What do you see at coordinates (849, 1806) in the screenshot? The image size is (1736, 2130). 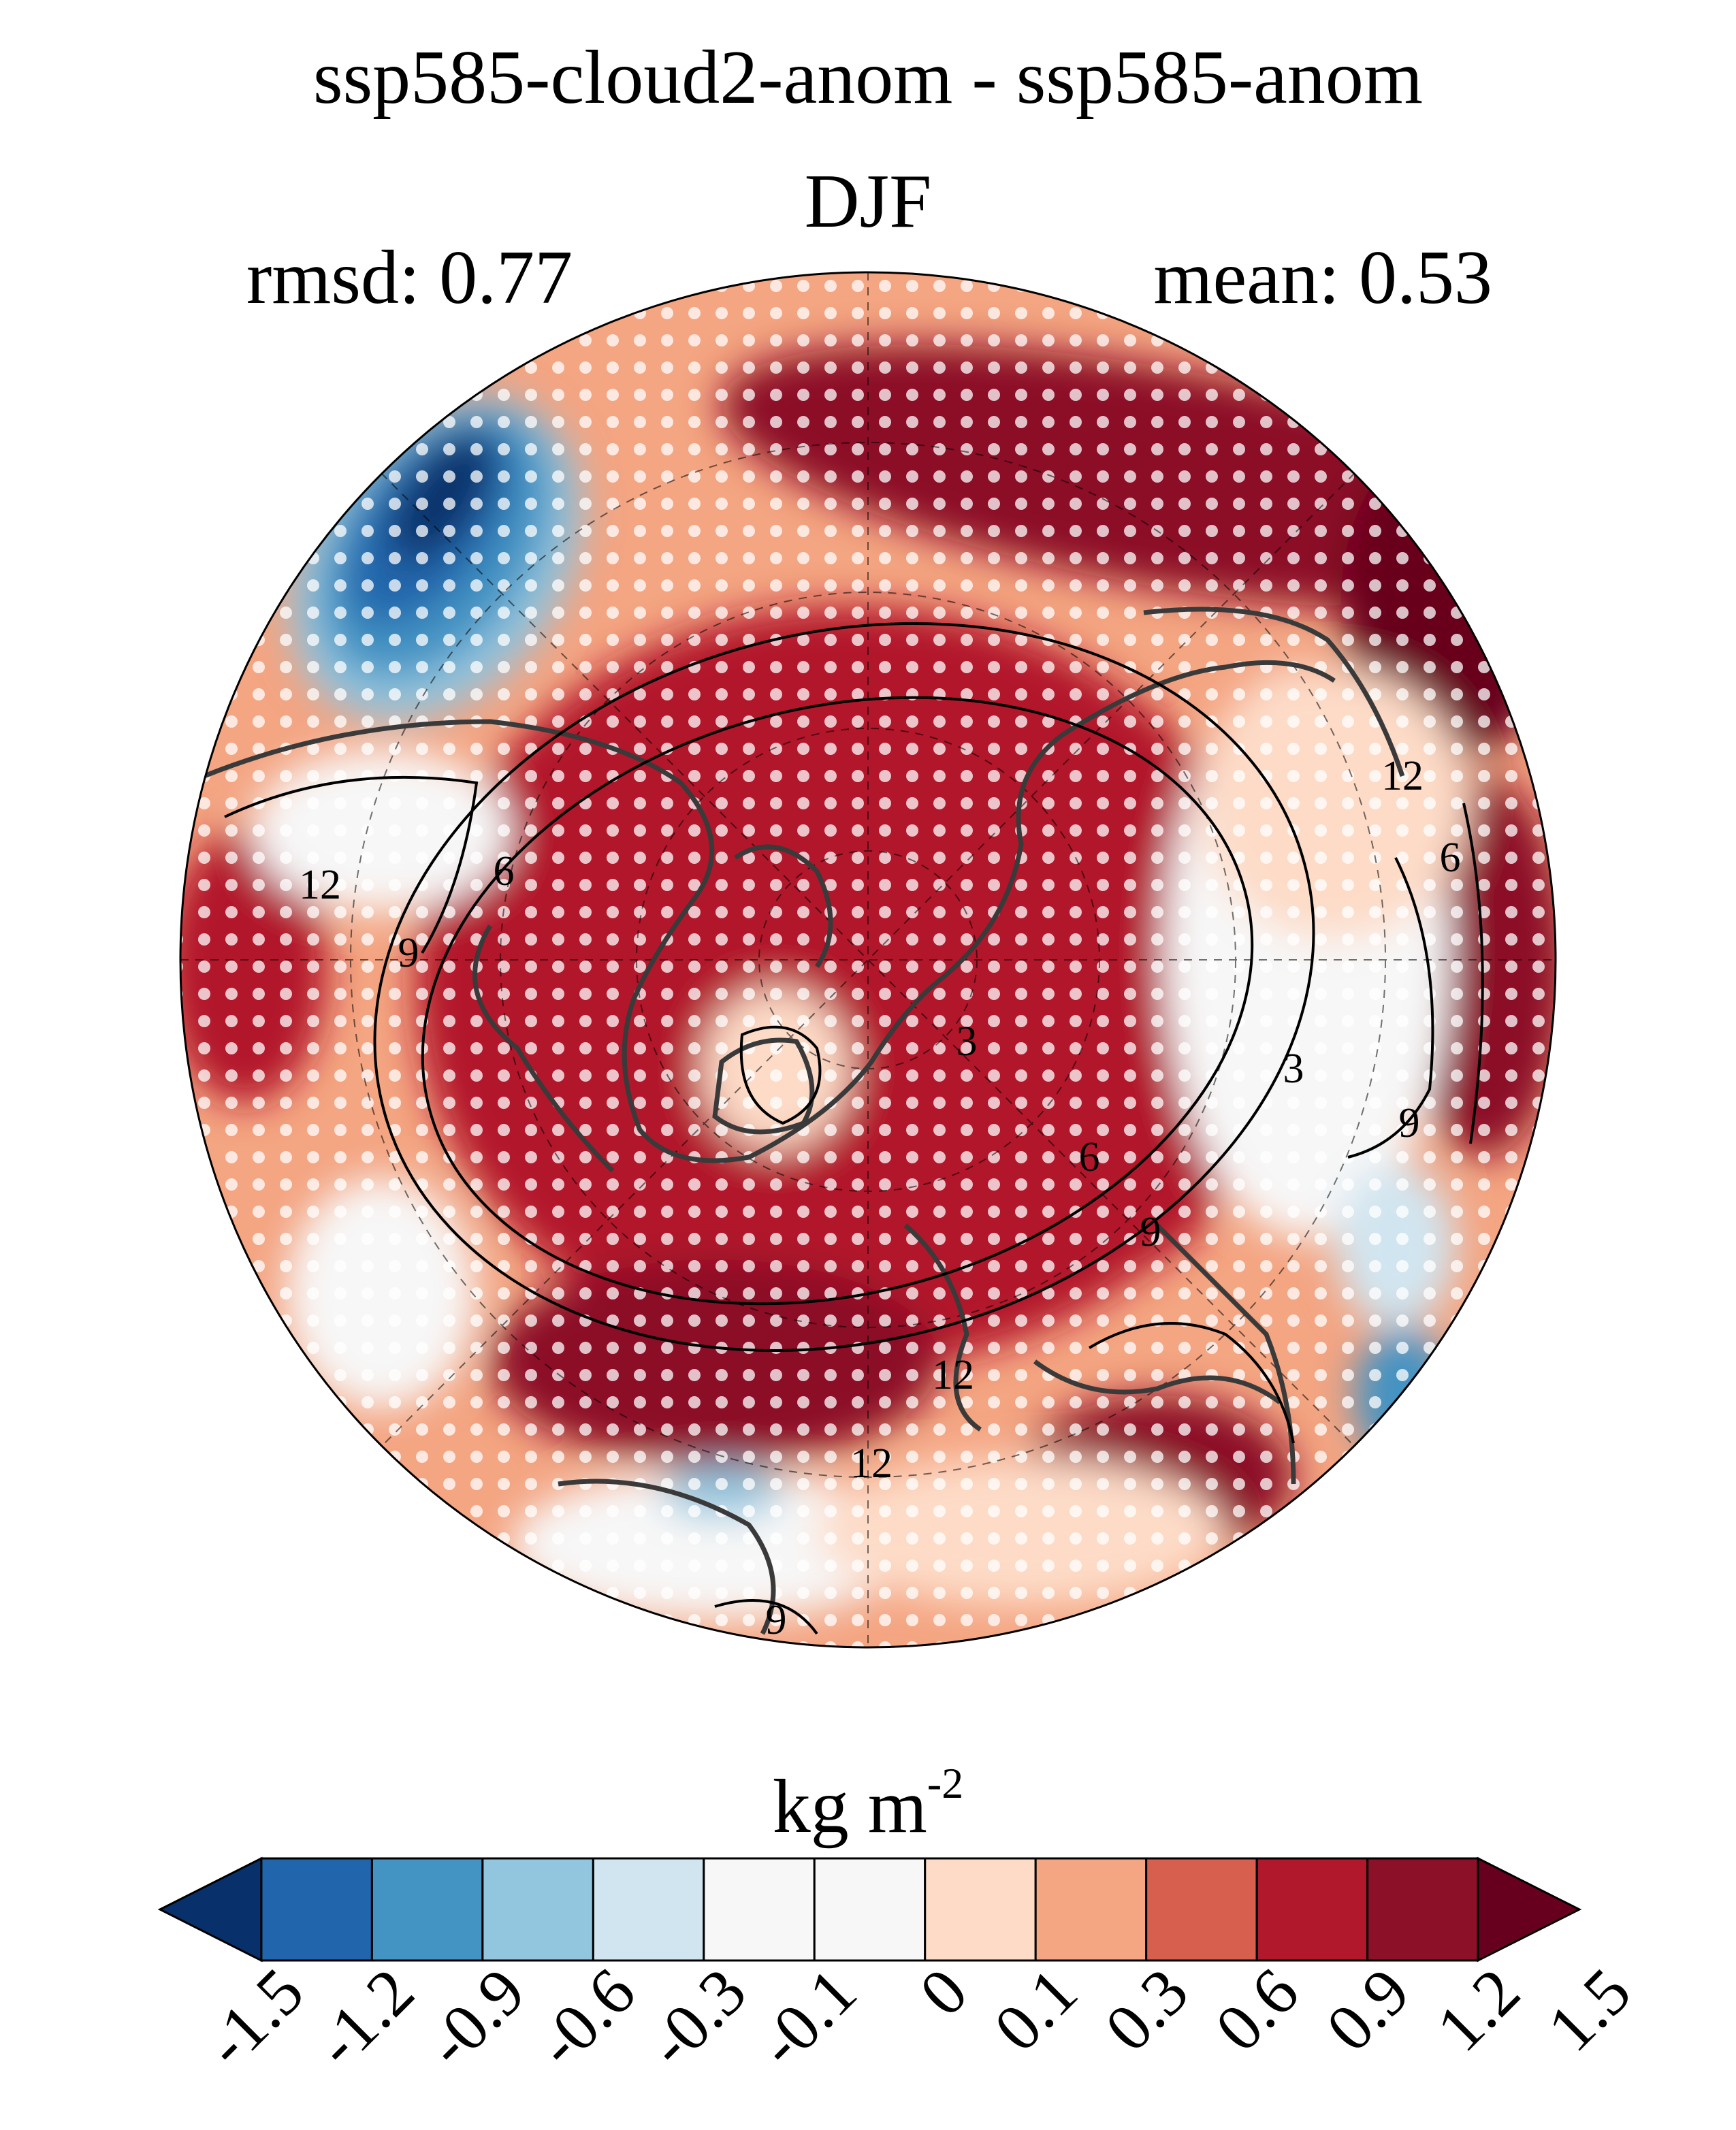 I see `units-text: kg m` at bounding box center [849, 1806].